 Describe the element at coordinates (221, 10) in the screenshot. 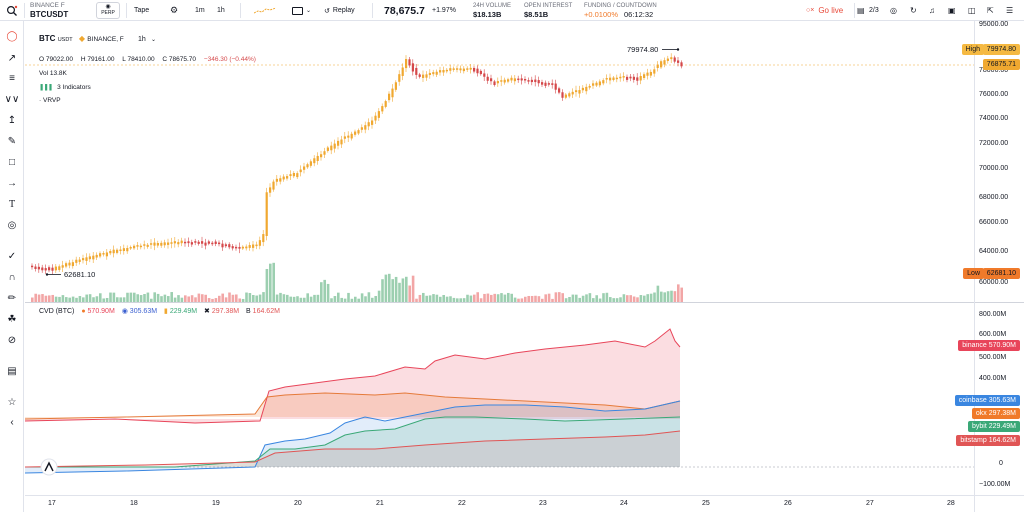

I see `interval-1h: 1h` at that location.